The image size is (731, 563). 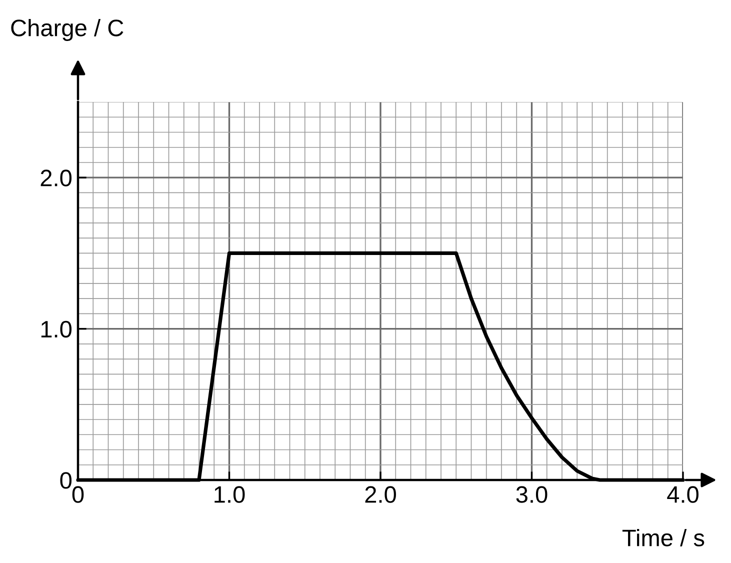 I want to click on x-tick-label: 0, so click(x=78, y=494).